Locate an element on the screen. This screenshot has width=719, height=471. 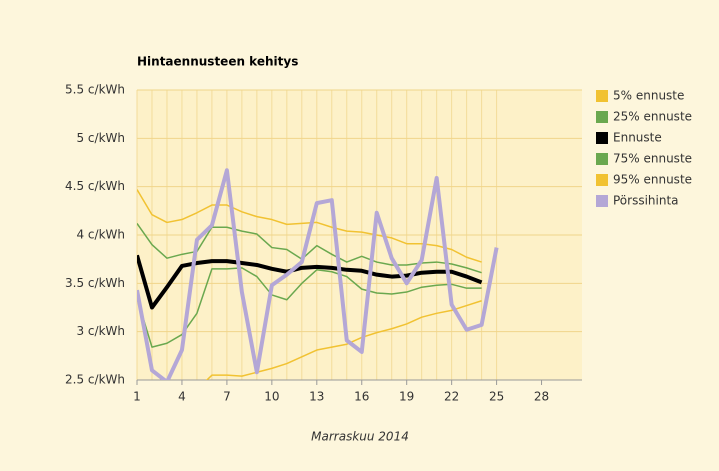
legend-label: 75% ennuste is located at coordinates (652, 159).